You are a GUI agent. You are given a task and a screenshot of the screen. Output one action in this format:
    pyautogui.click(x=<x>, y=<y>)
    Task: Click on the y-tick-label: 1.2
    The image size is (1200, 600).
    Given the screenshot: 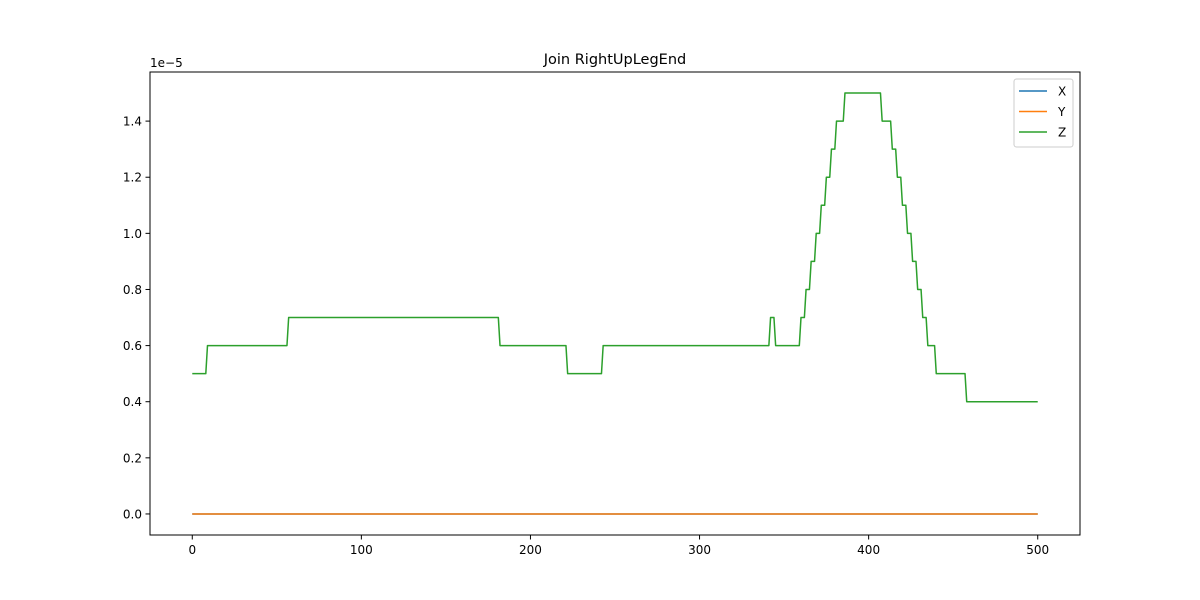 What is the action you would take?
    pyautogui.click(x=132, y=178)
    